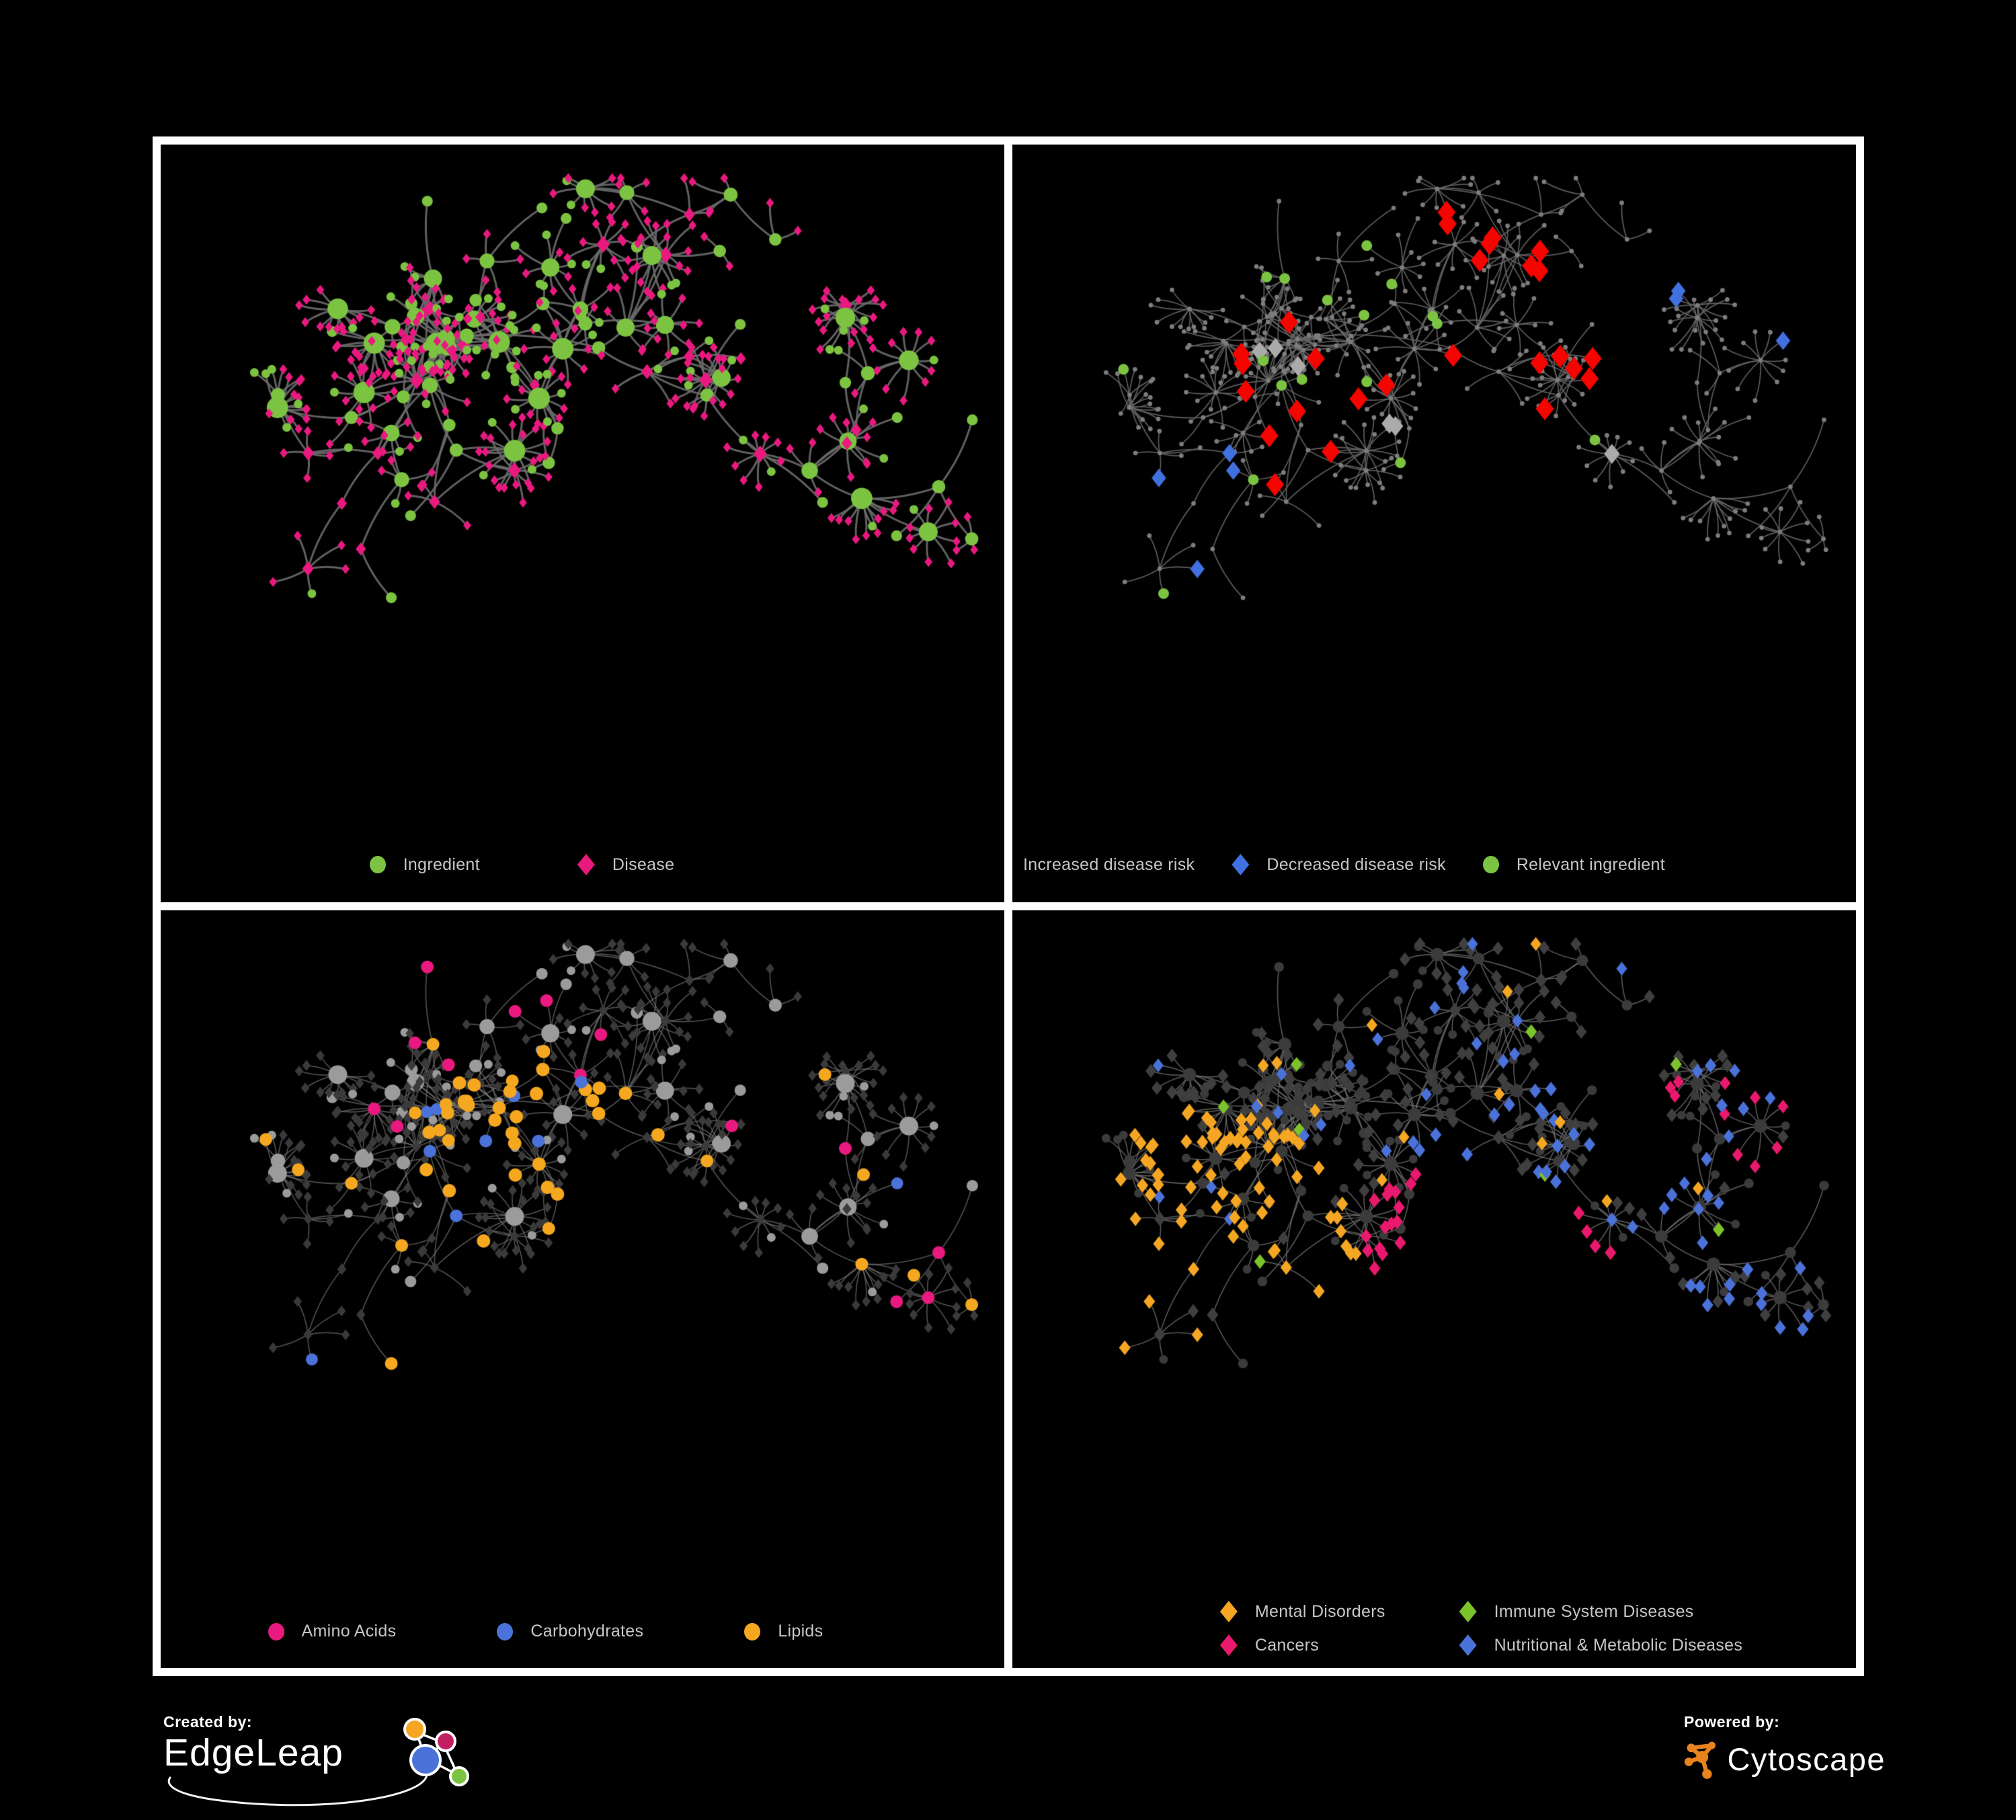 The width and height of the screenshot is (2016, 1820). I want to click on immune-diseases-marker-icon, so click(1468, 1611).